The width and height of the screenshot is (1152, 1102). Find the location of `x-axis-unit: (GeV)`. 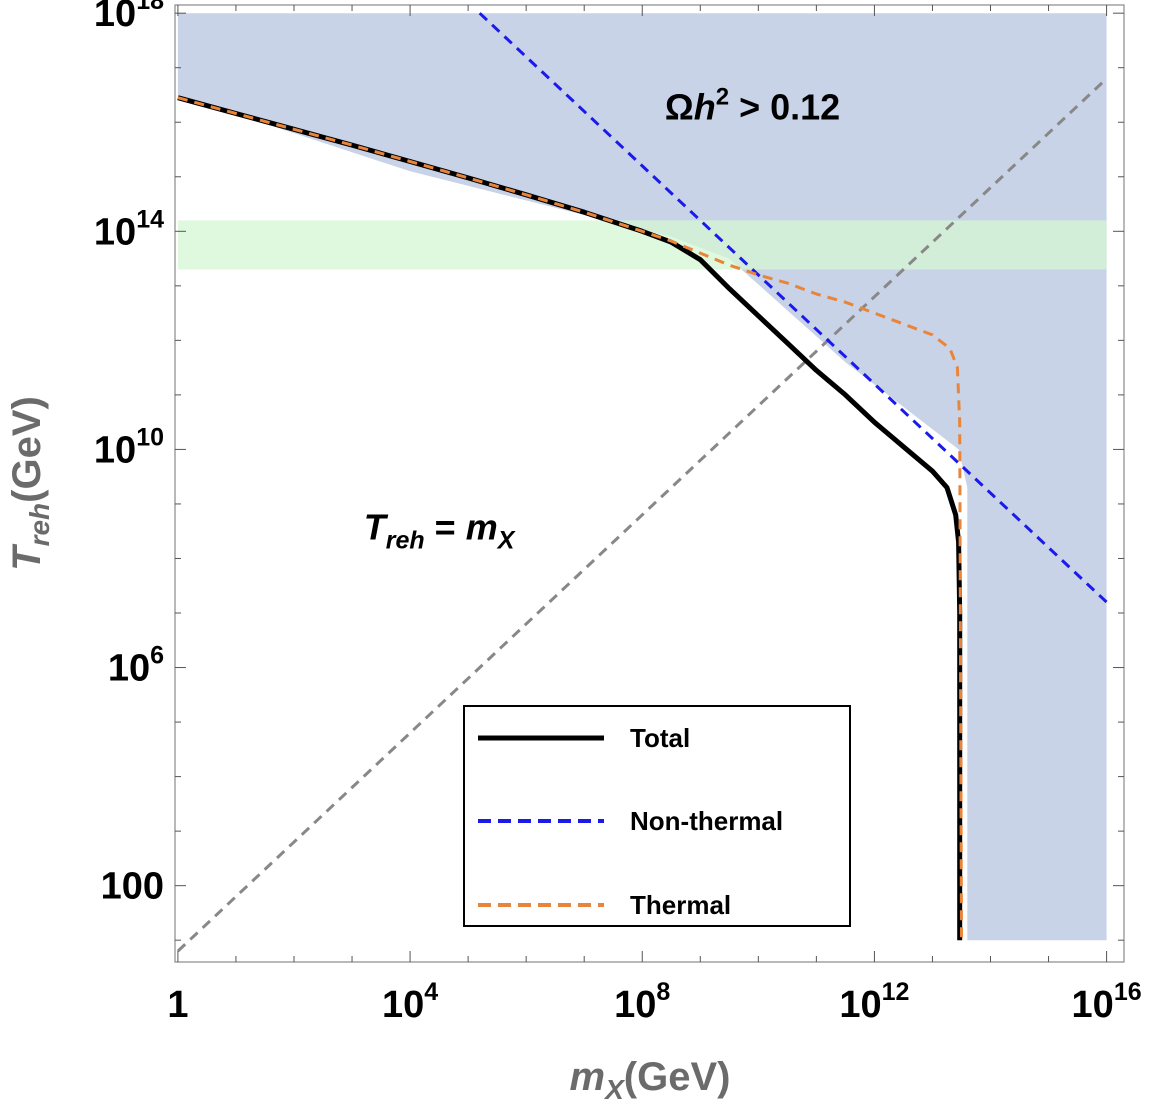

x-axis-unit: (GeV) is located at coordinates (677, 1077).